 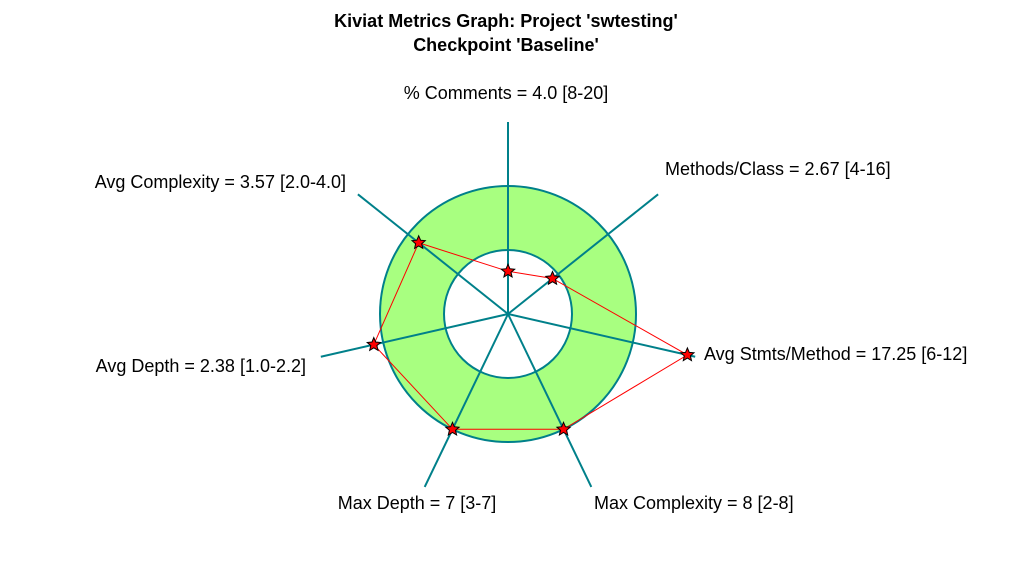 What do you see at coordinates (201, 366) in the screenshot?
I see `axis-label-6: Avg Depth = 2.38 [1.0-2.2]` at bounding box center [201, 366].